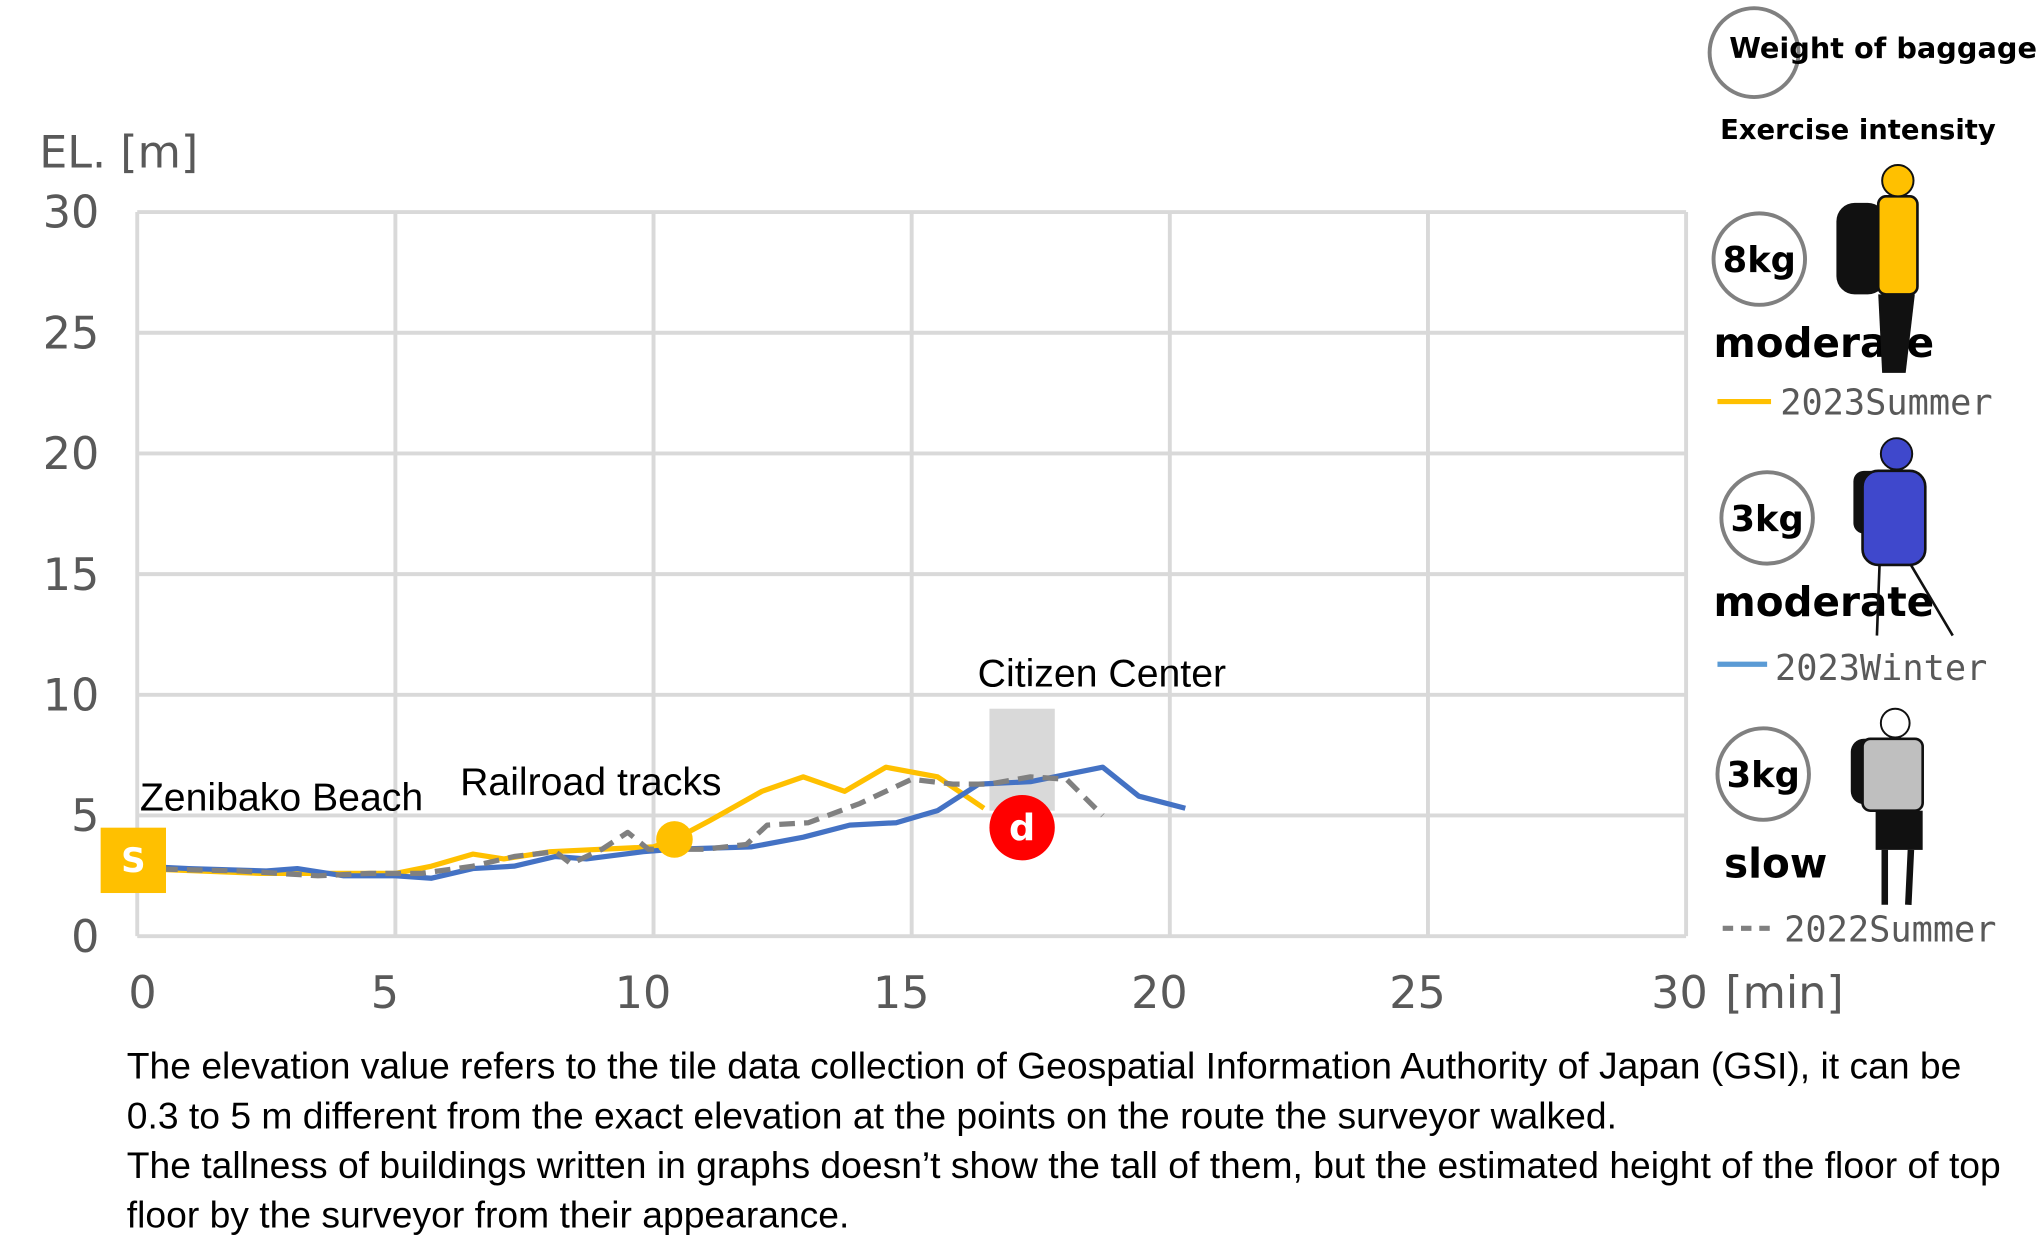  Describe the element at coordinates (281, 798) in the screenshot. I see `zenibako-beach-label: Zenibako Beach` at that location.